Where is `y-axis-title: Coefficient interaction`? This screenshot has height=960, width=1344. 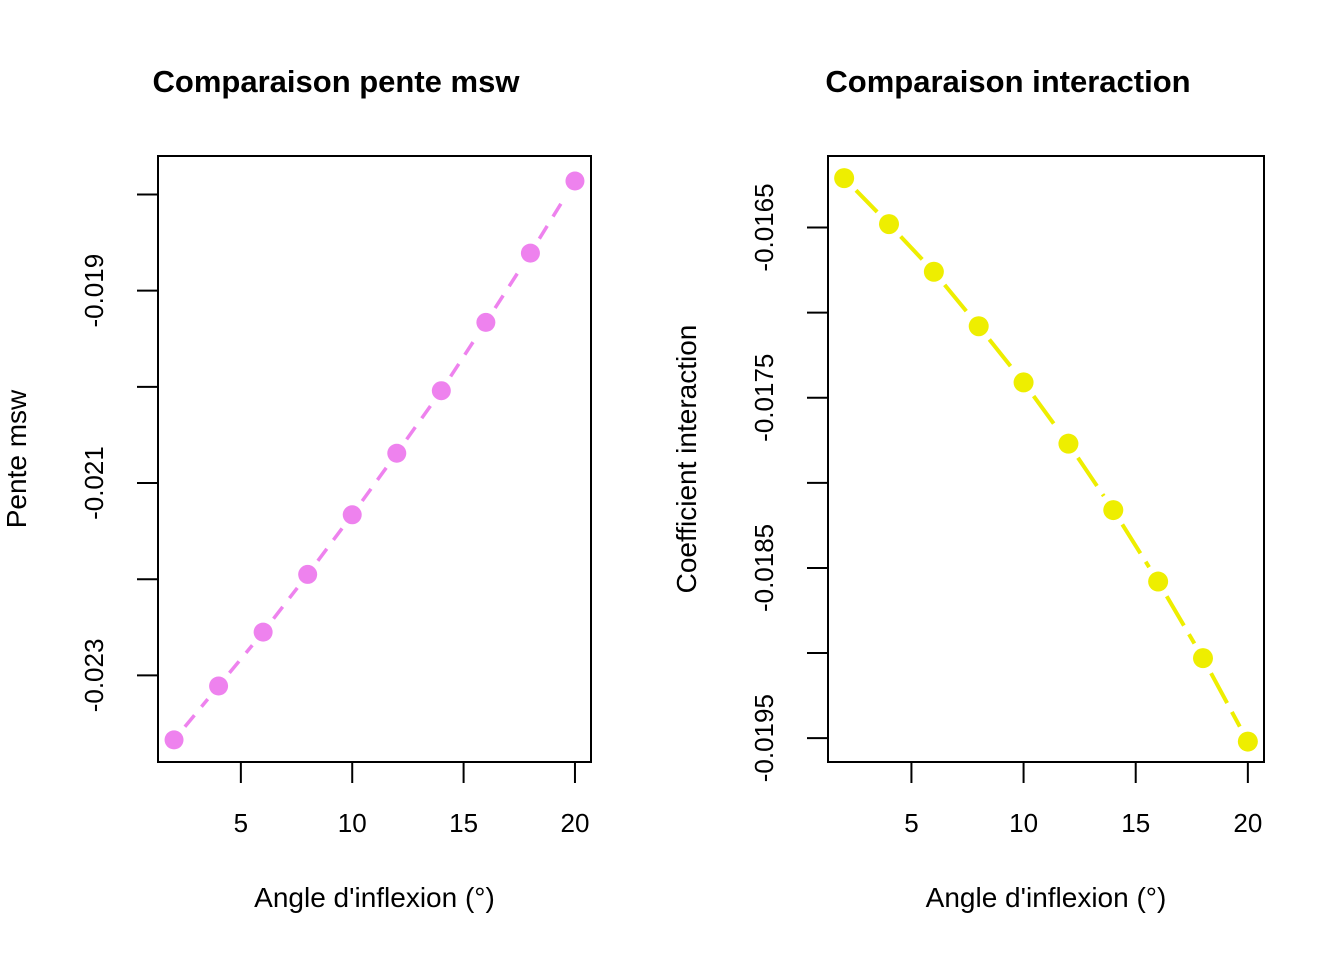 y-axis-title: Coefficient interaction is located at coordinates (686, 459).